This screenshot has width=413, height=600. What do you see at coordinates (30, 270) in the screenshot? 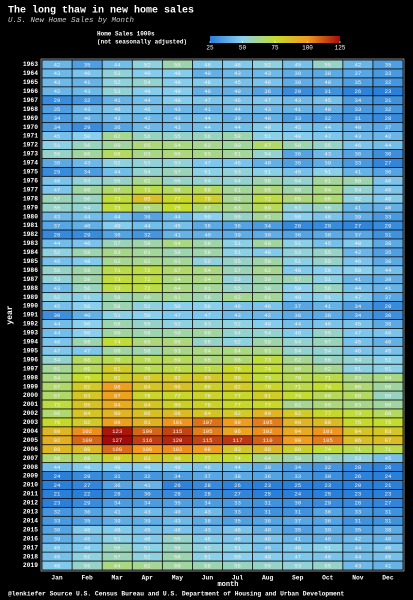
I see `y-tick-label: 1986` at bounding box center [30, 270].